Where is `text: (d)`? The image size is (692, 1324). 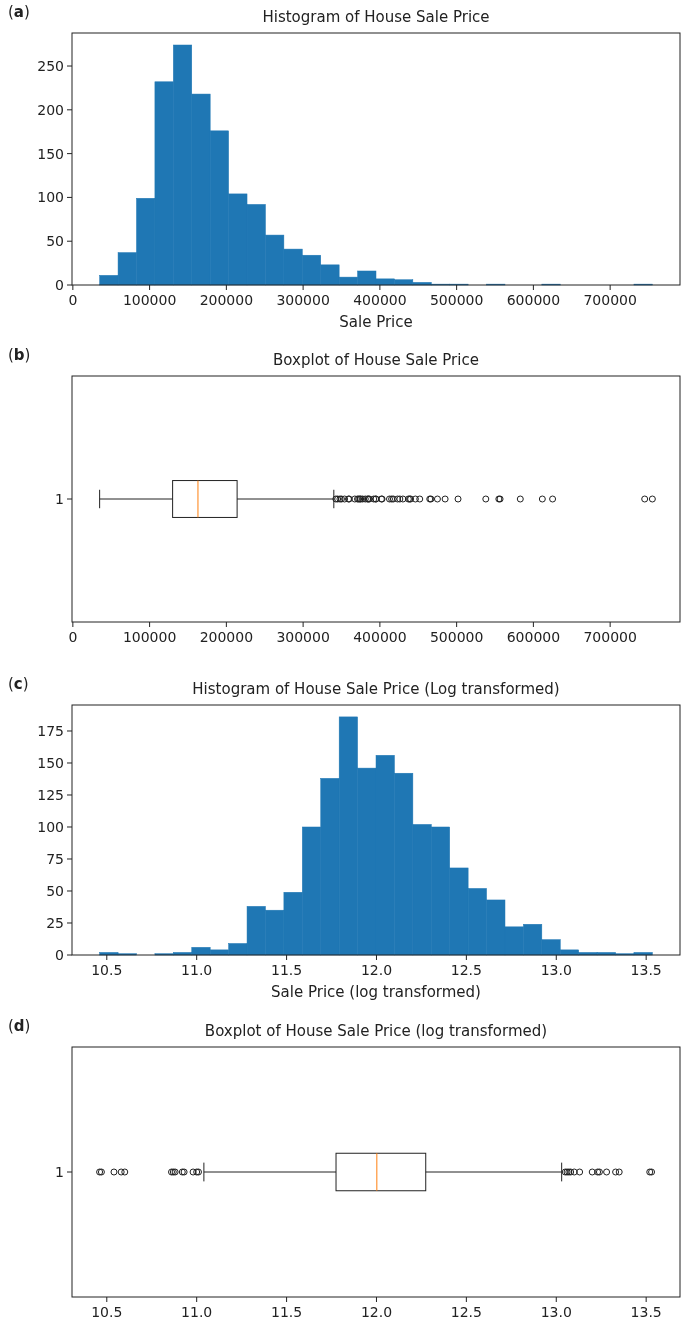 text: (d) is located at coordinates (19, 1026).